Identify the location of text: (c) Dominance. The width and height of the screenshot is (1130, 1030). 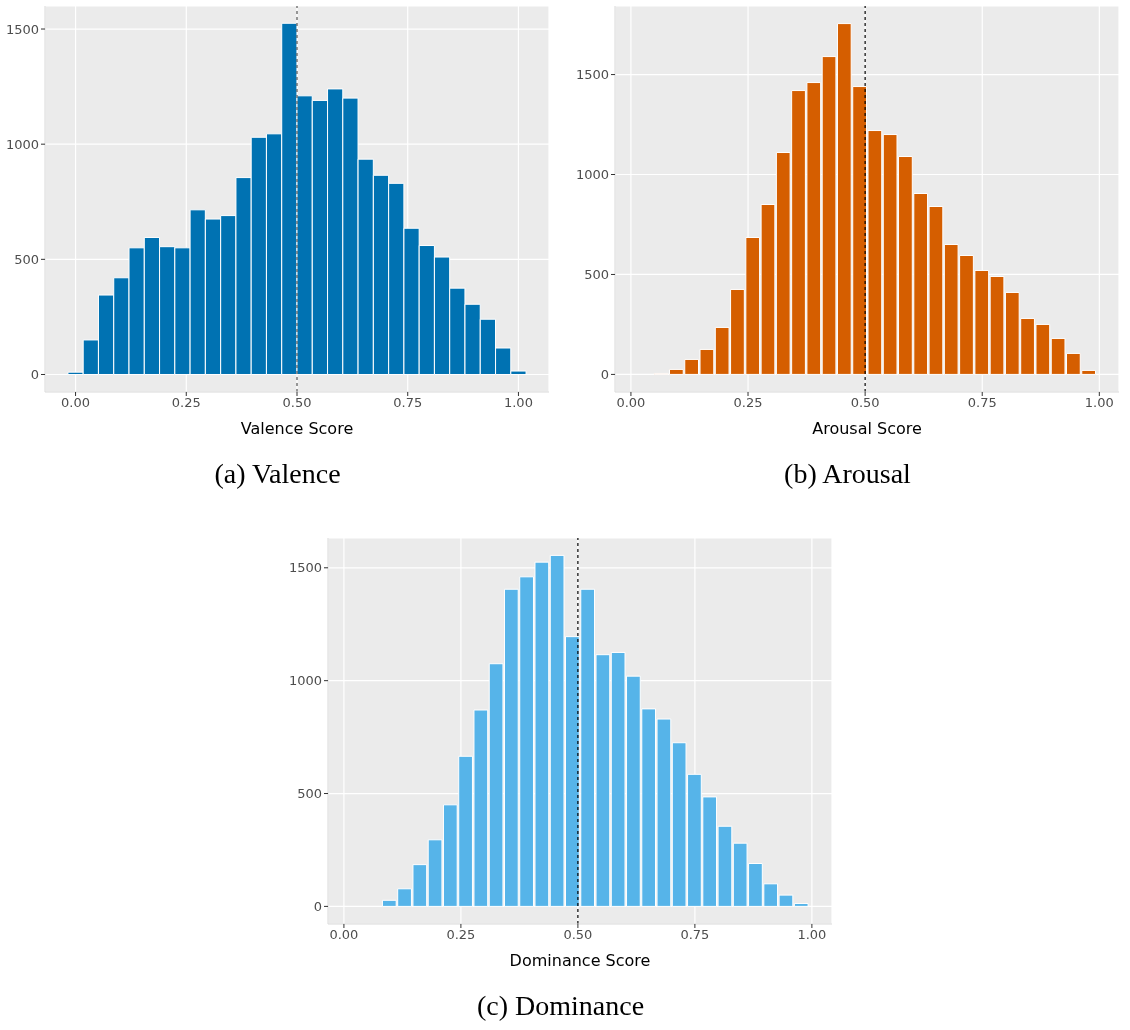
(560, 1006).